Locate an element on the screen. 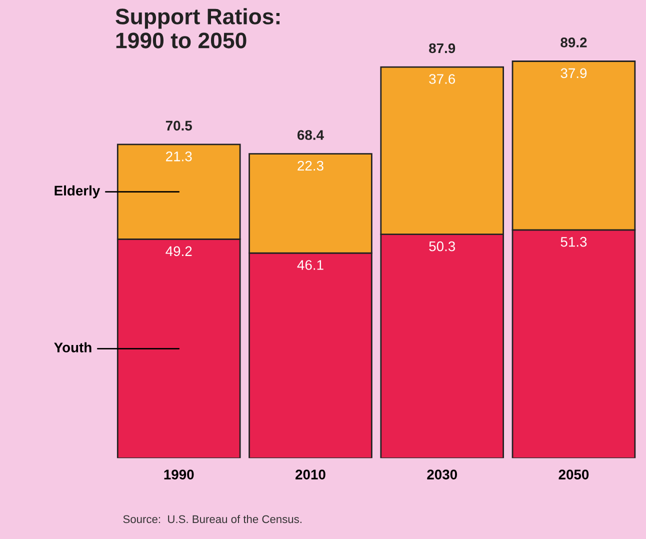 This screenshot has height=539, width=646. total-label: 89.2 is located at coordinates (573, 43).